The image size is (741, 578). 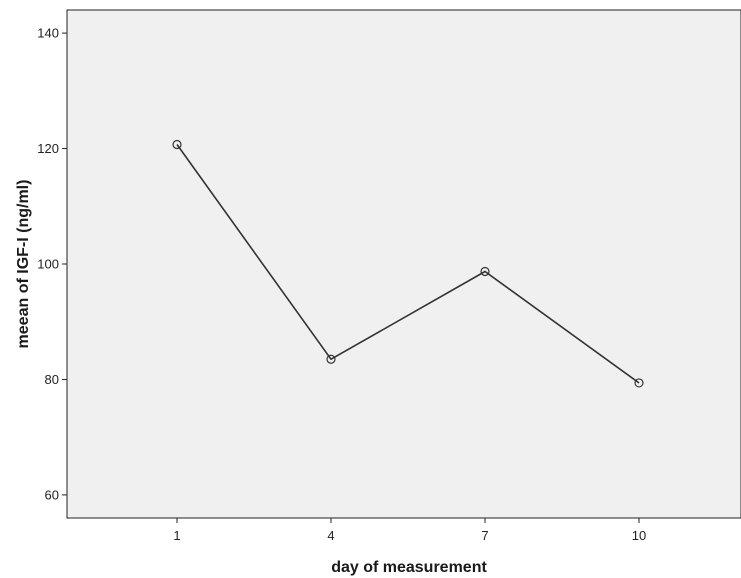 I want to click on y-tick-label: 140, so click(x=48, y=33).